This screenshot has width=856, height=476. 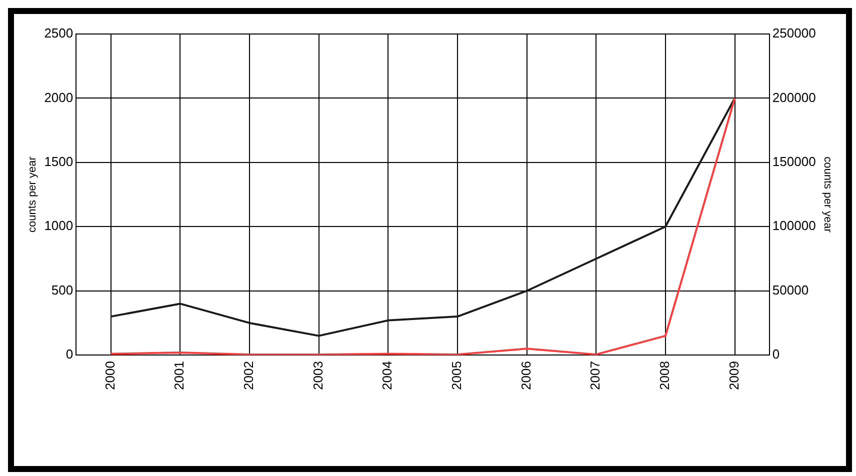 I want to click on y2-tick-label: 150000, so click(x=794, y=162).